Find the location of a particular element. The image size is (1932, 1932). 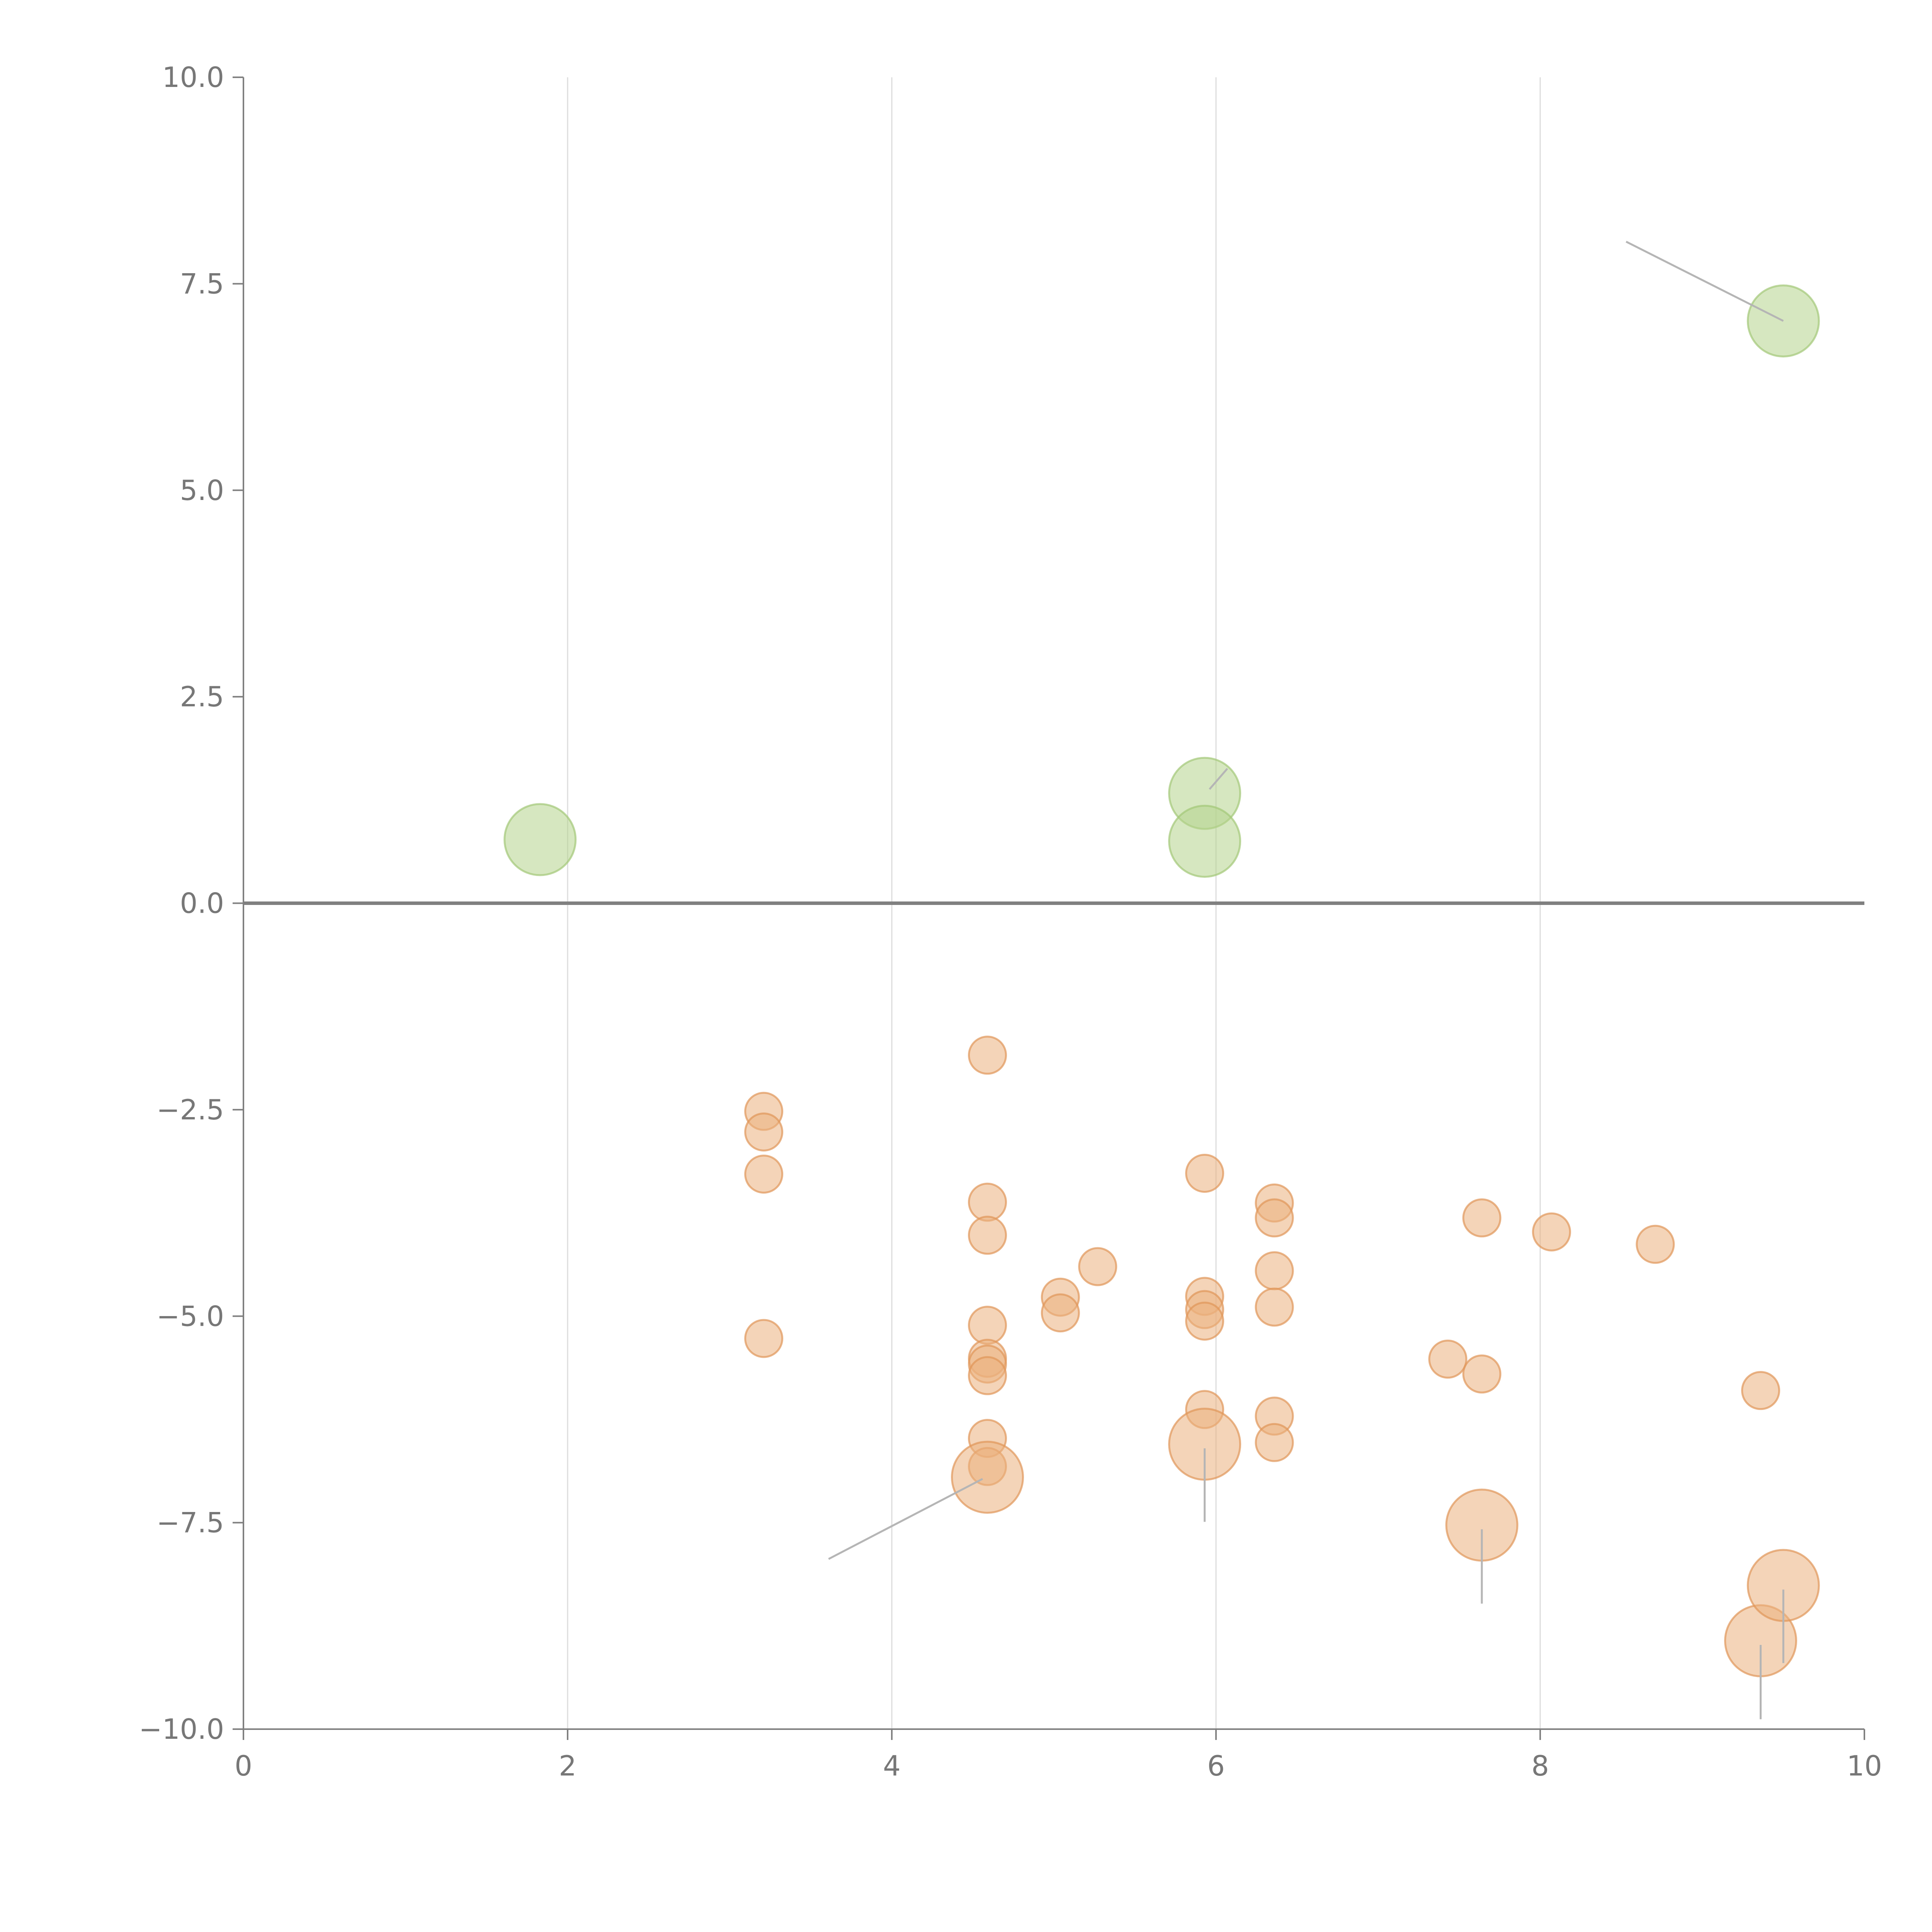

y-tick-label: 5.0 is located at coordinates (202, 491).